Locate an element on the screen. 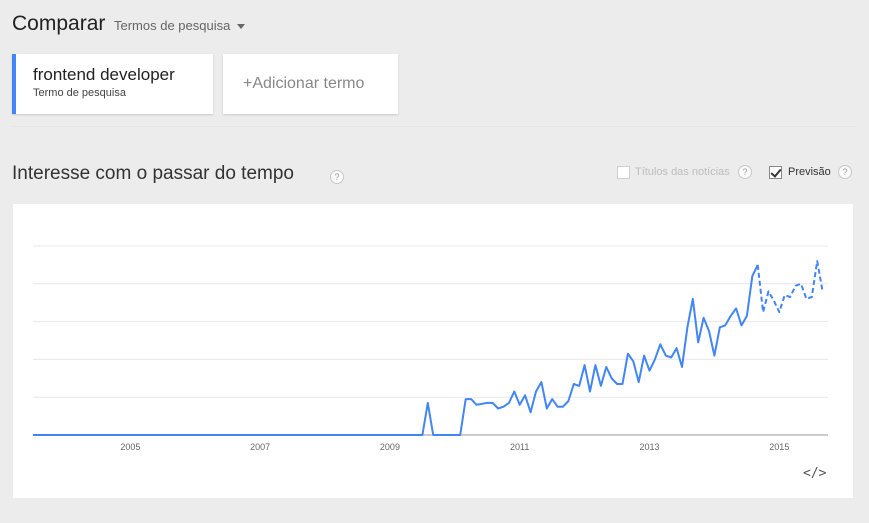 Image resolution: width=869 pixels, height=523 pixels. add-term-button: +Adicionar termo is located at coordinates (310, 84).